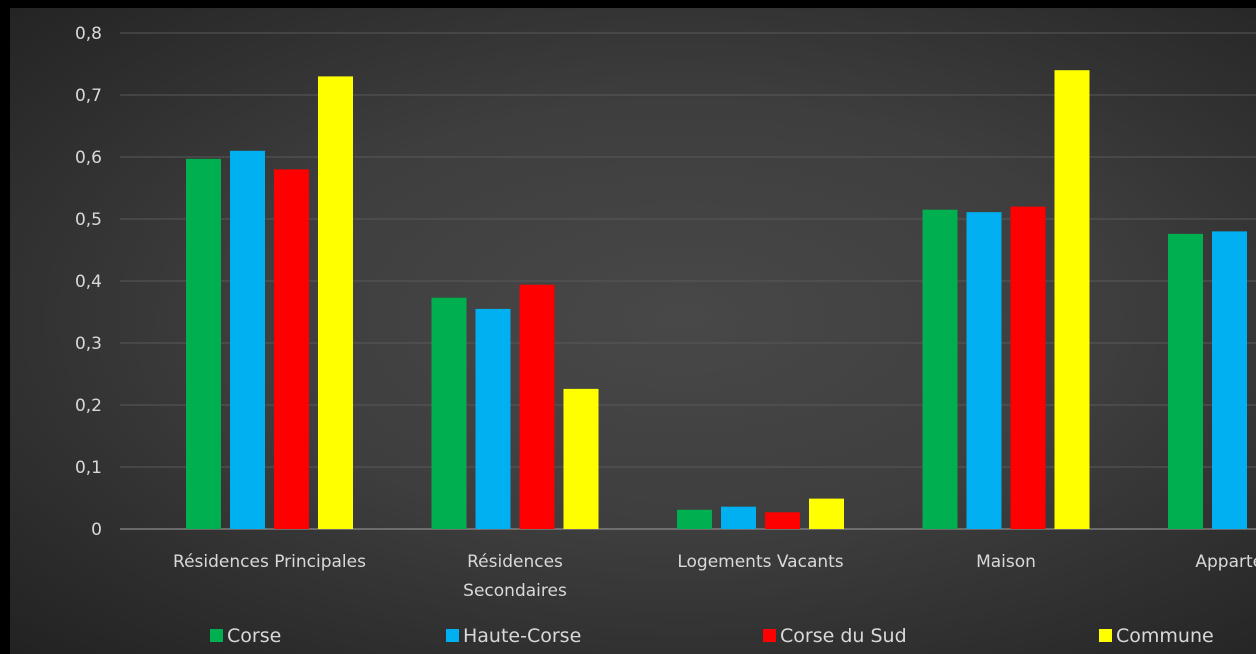  Describe the element at coordinates (760, 562) in the screenshot. I see `category-label: Logements Vacants` at that location.